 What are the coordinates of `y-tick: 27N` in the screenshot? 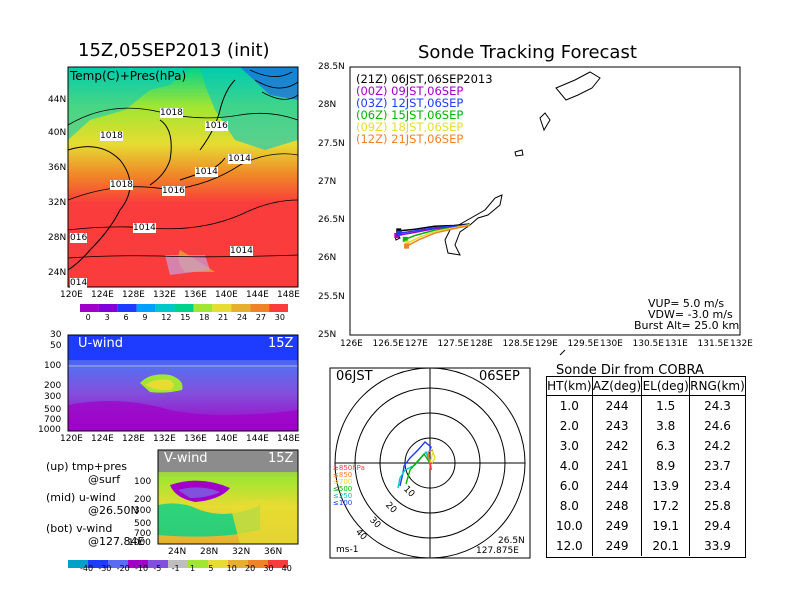 It's located at (327, 181).